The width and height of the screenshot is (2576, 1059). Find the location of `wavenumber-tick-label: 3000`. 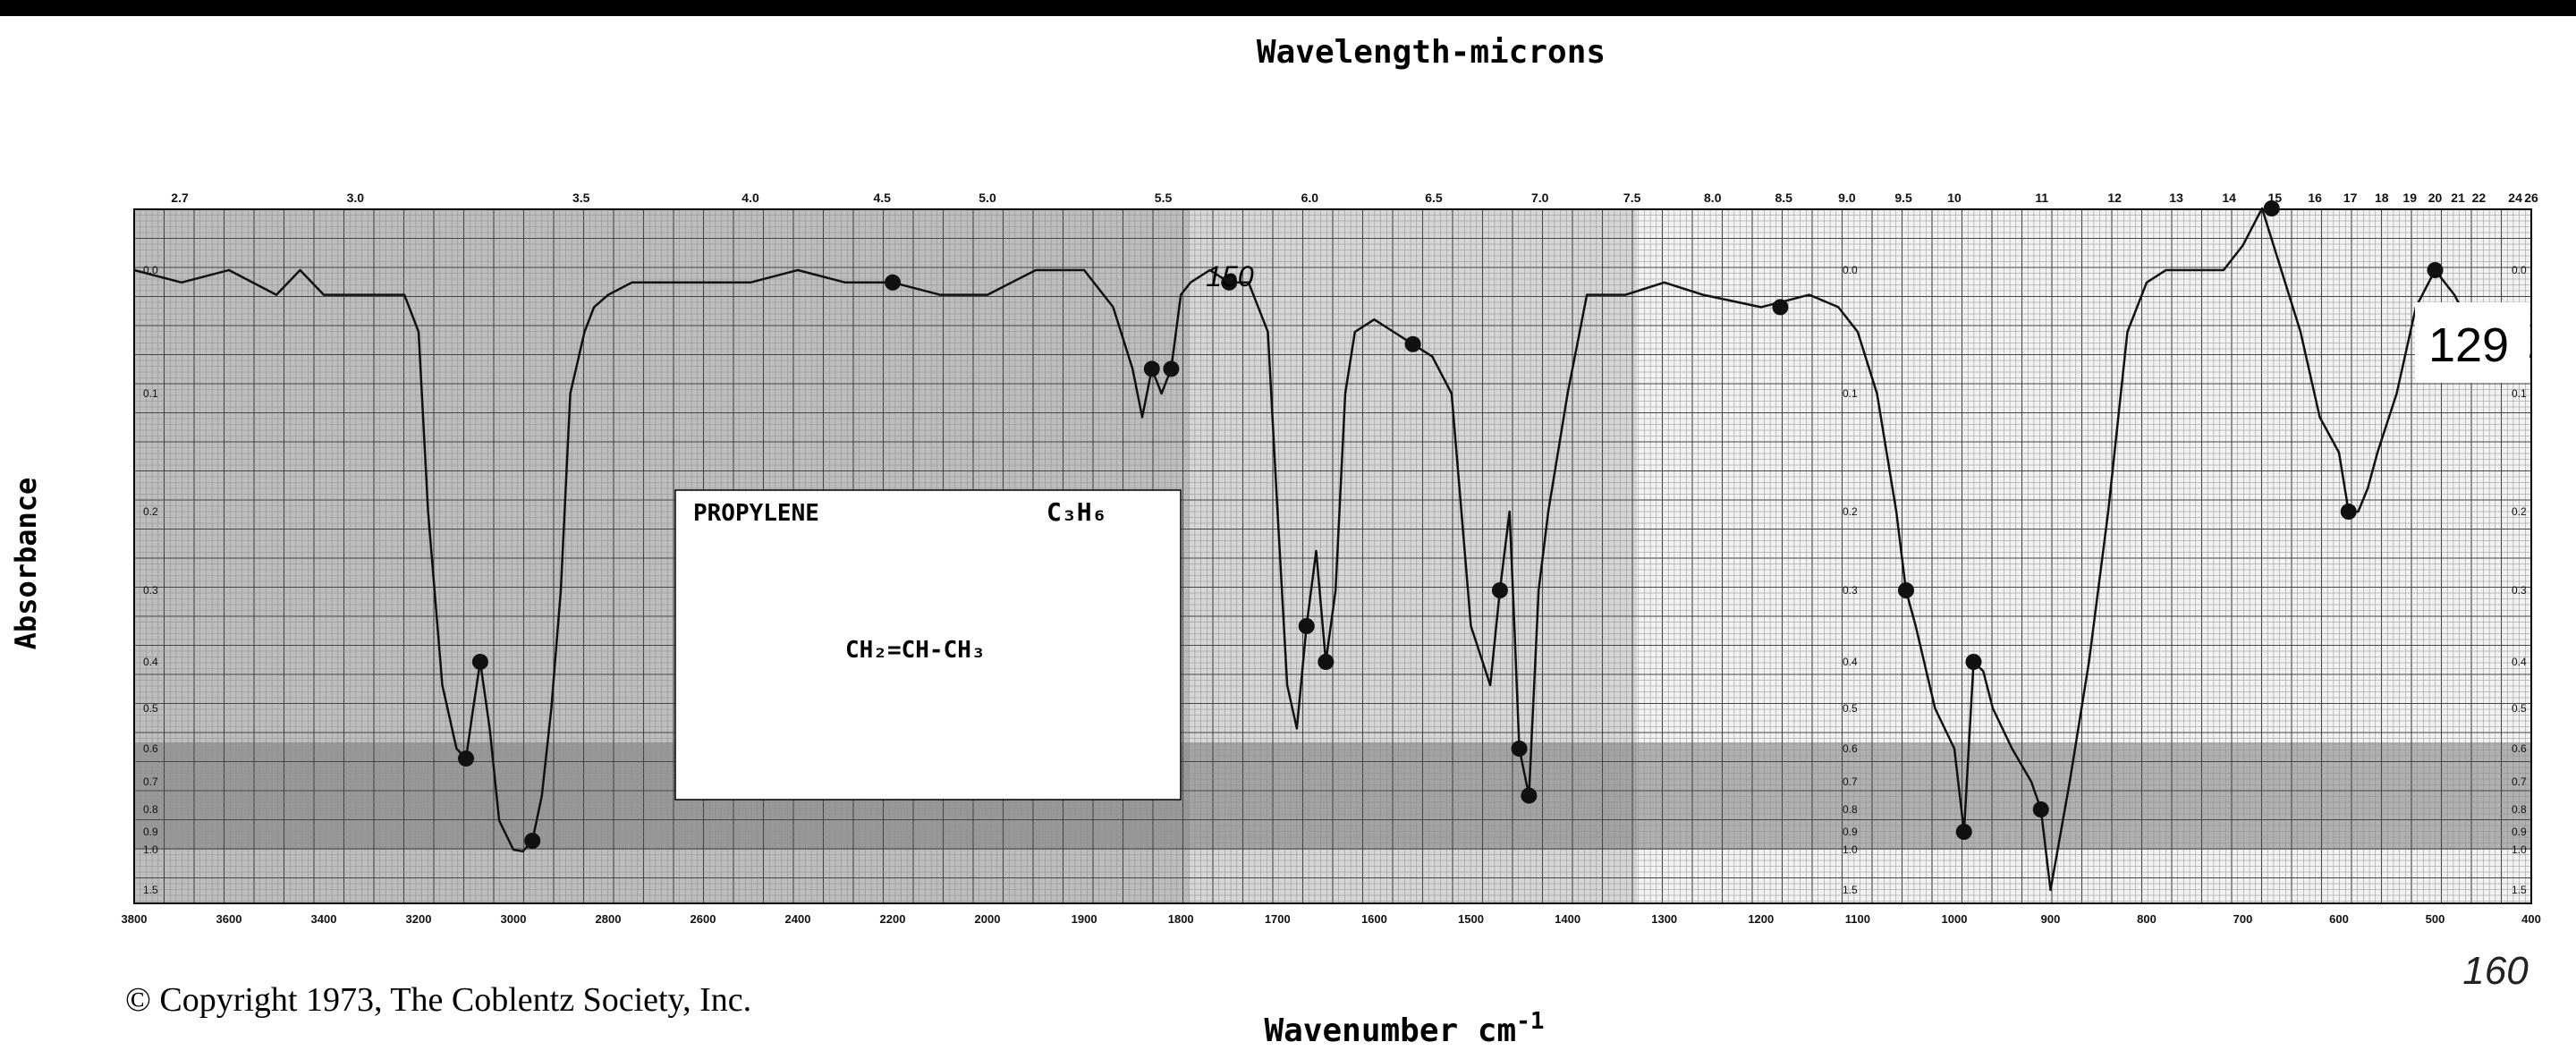

wavenumber-tick-label: 3000 is located at coordinates (514, 919).